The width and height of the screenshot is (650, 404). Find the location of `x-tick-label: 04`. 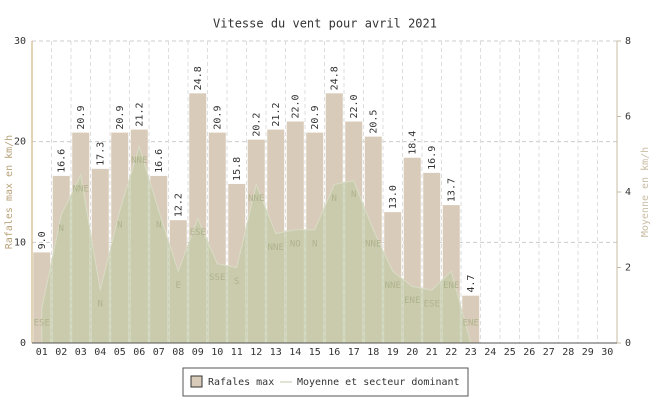

x-tick-label: 04 is located at coordinates (100, 352).